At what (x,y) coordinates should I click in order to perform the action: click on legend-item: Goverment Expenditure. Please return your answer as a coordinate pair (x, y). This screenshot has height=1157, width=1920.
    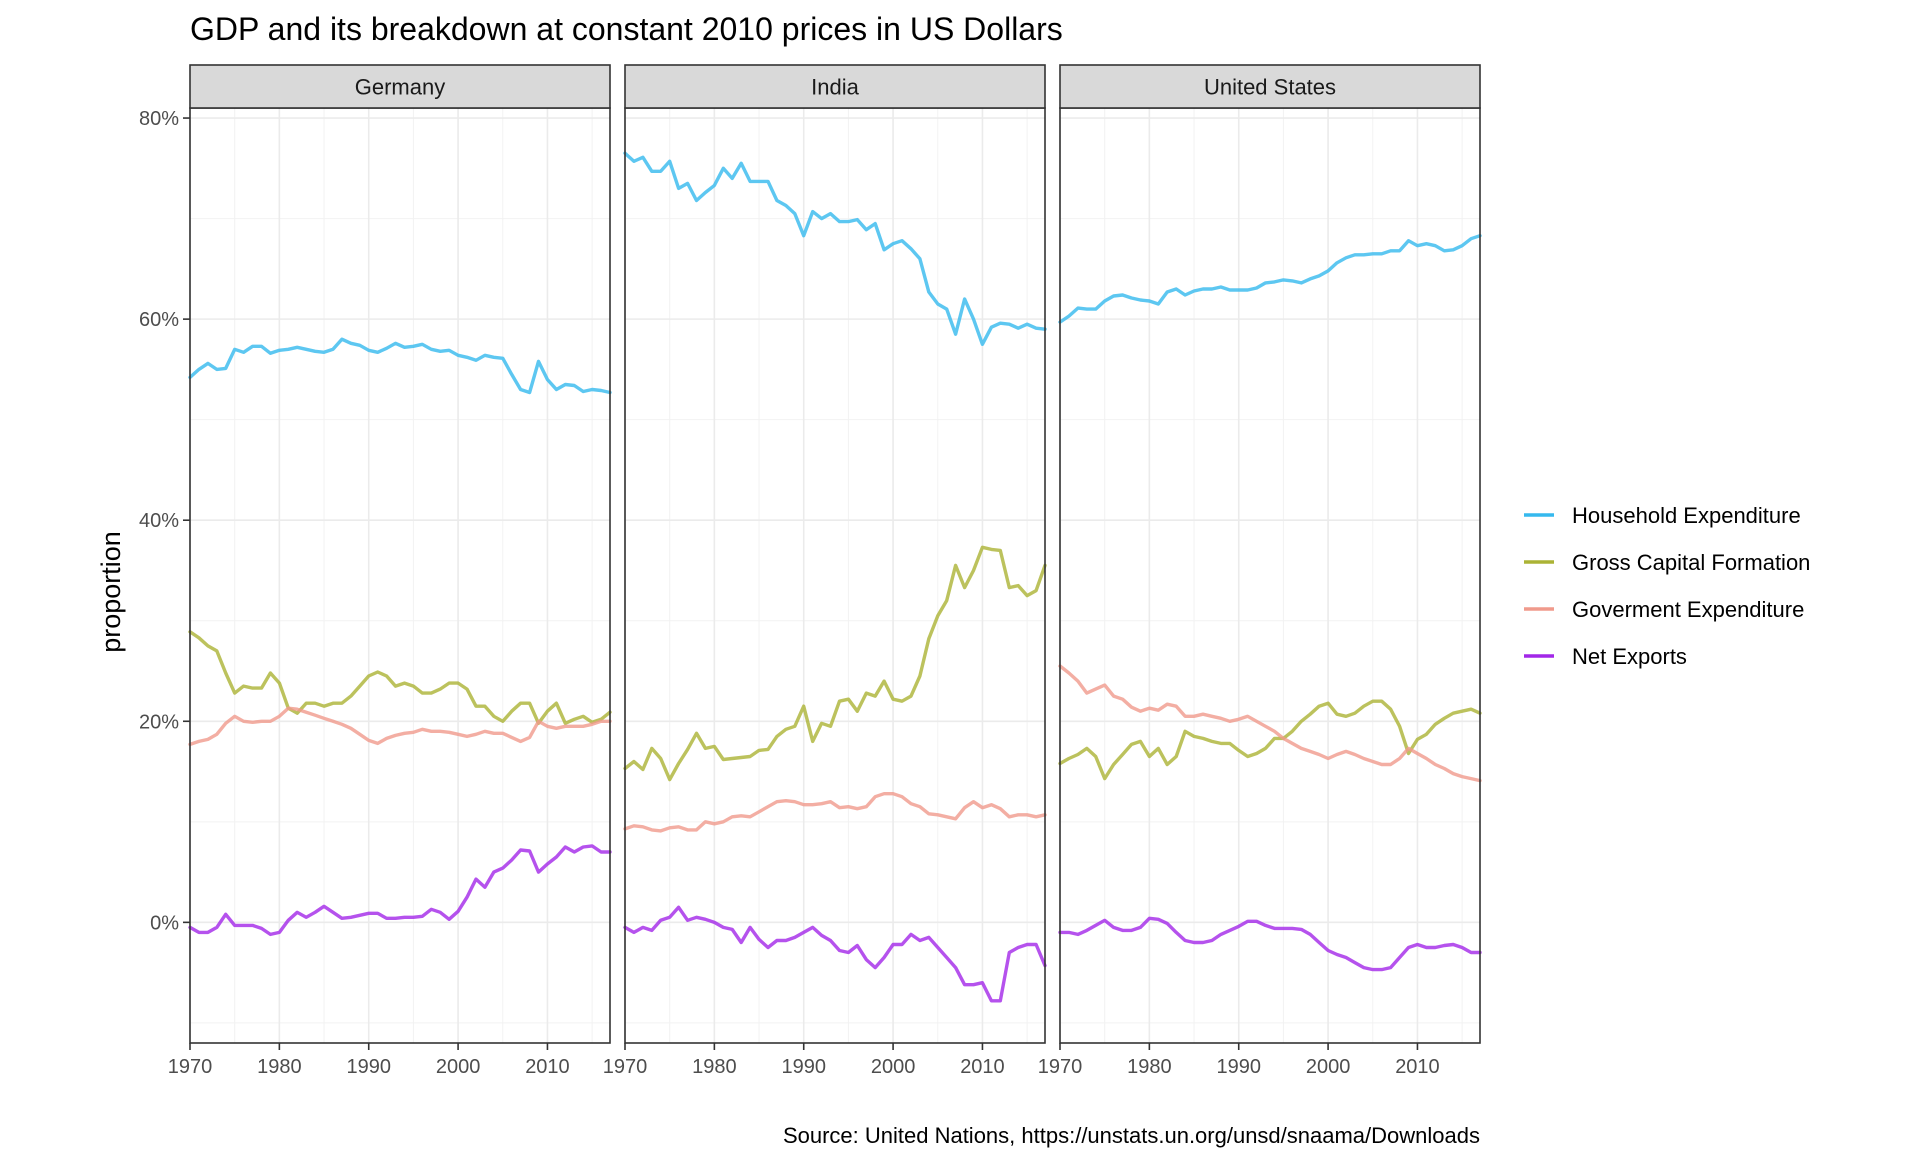
    Looking at the image, I should click on (1664, 609).